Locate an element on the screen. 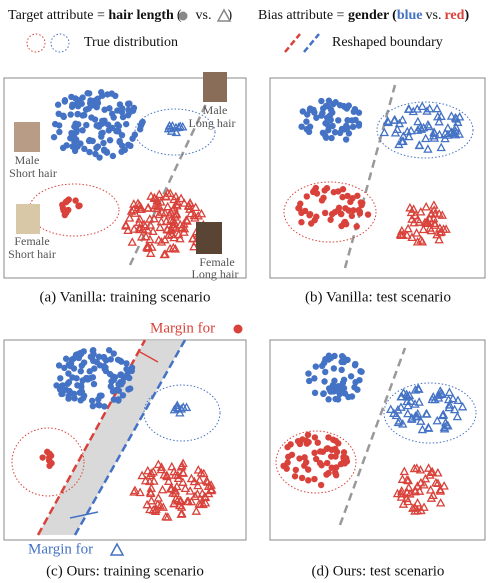  legend-red-boundary is located at coordinates (292, 43).